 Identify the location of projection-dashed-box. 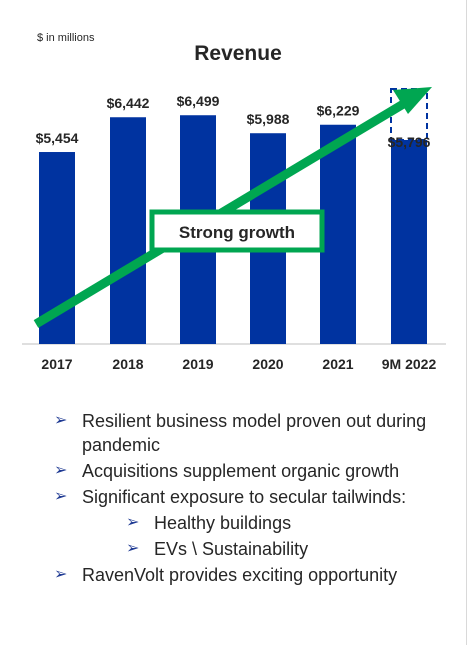
(409, 114).